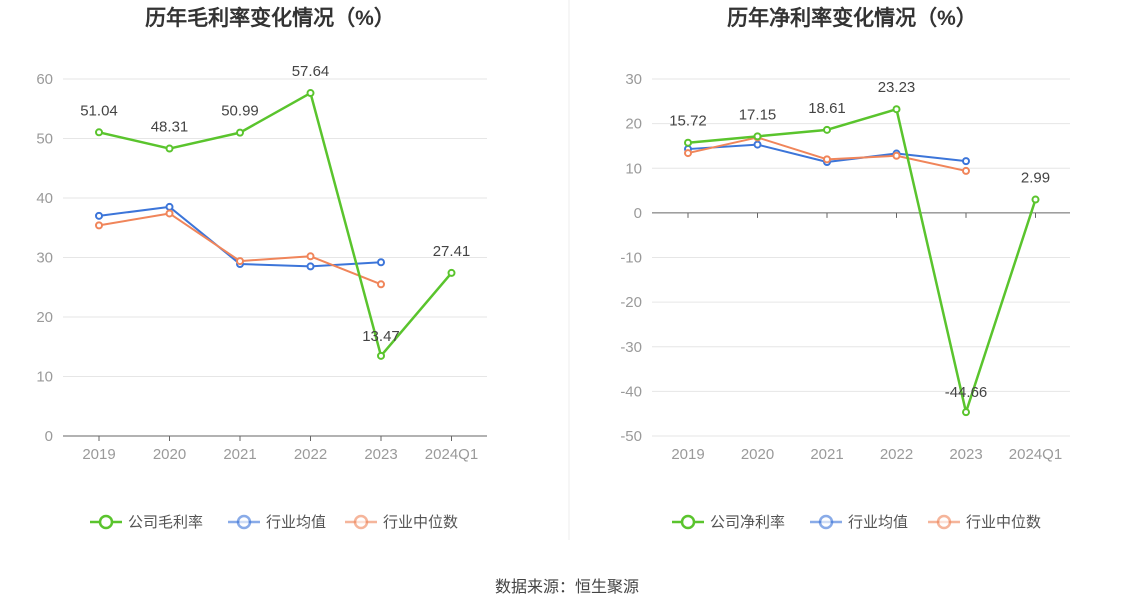 This screenshot has height=612, width=1134. Describe the element at coordinates (165, 522) in the screenshot. I see `legend-label: 公司毛利率` at that location.